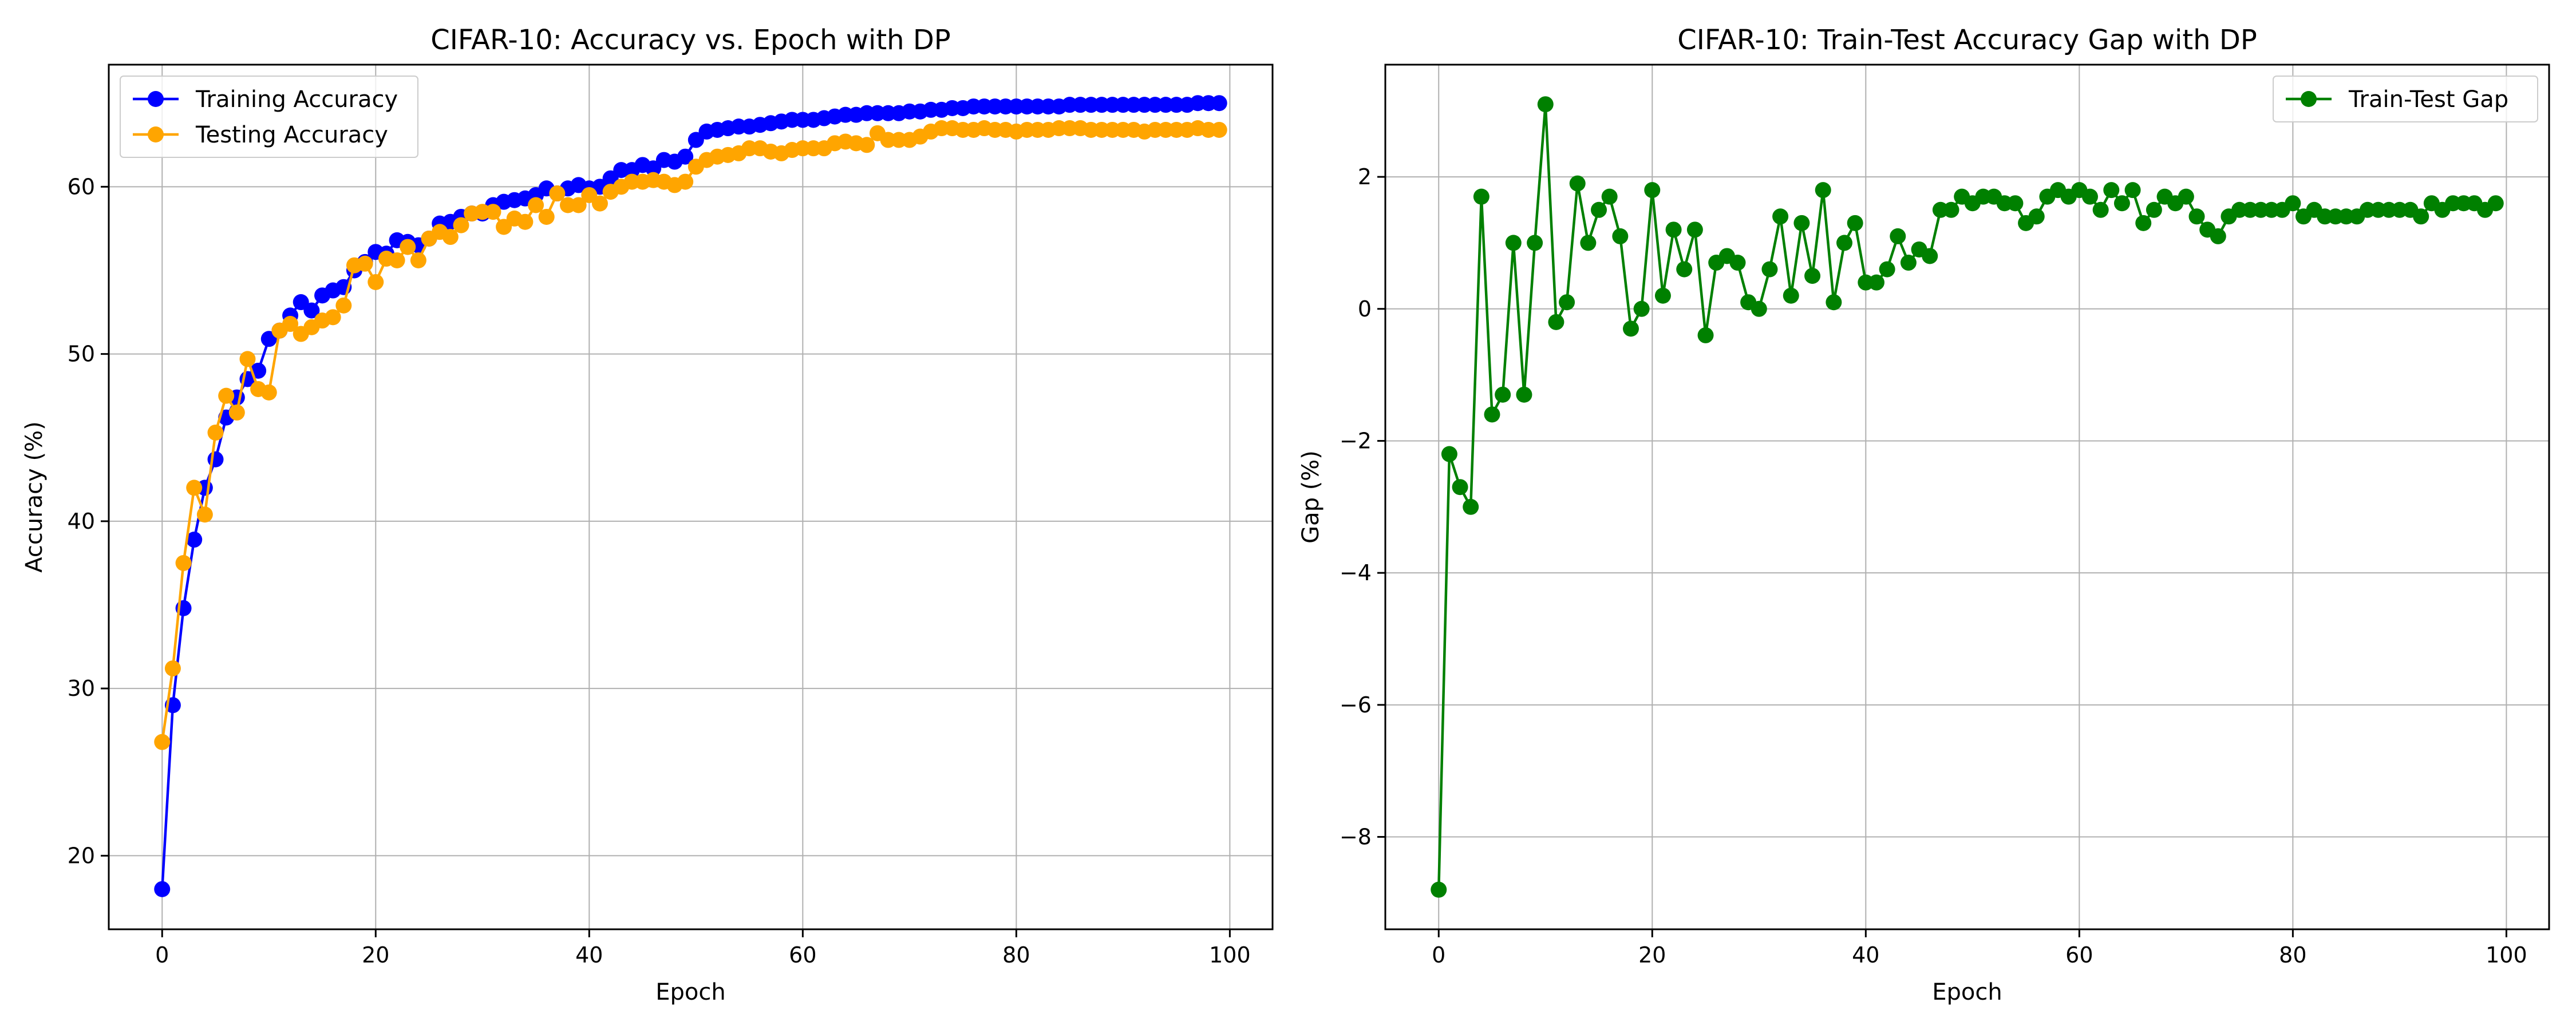 The height and width of the screenshot is (1030, 2576). What do you see at coordinates (1365, 309) in the screenshot?
I see `y-tick-label: 0` at bounding box center [1365, 309].